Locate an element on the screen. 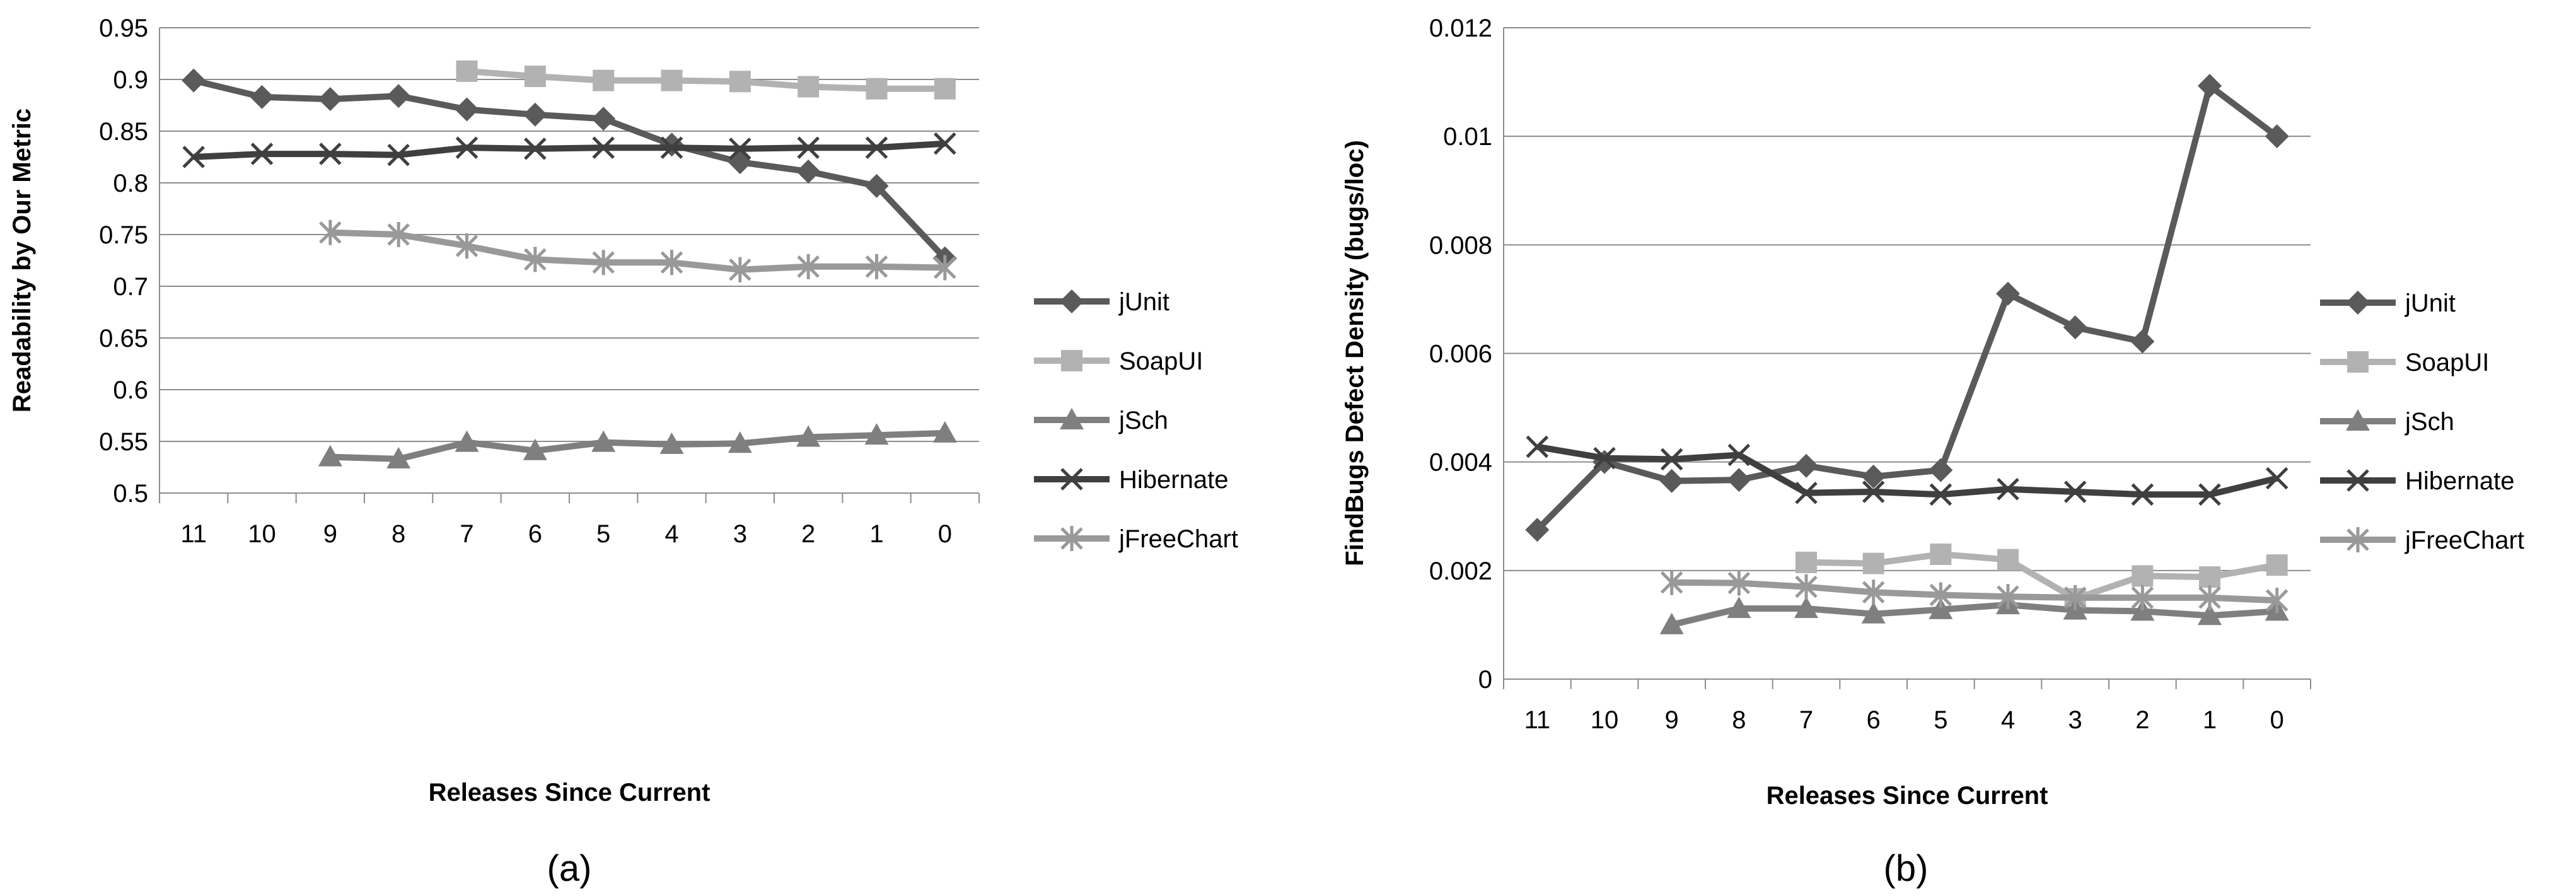  y-tick-label: 0.004 is located at coordinates (1461, 463).